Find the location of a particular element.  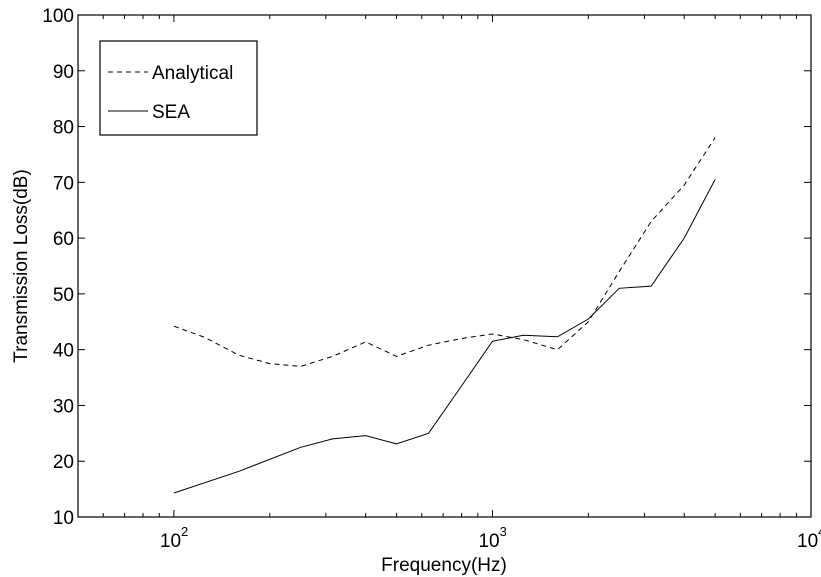

y-tick-label: 40 is located at coordinates (63, 351).